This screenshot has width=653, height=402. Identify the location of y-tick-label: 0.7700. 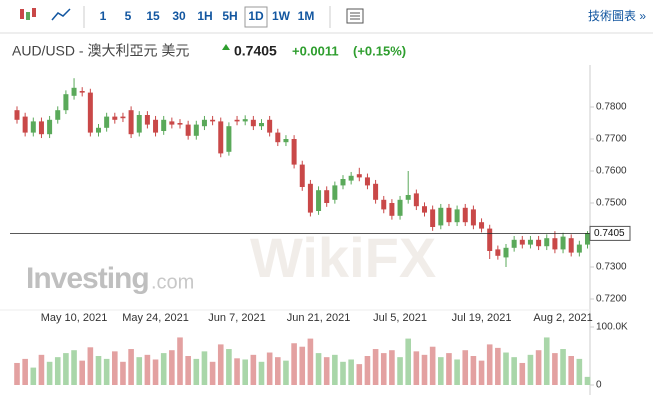
(611, 139).